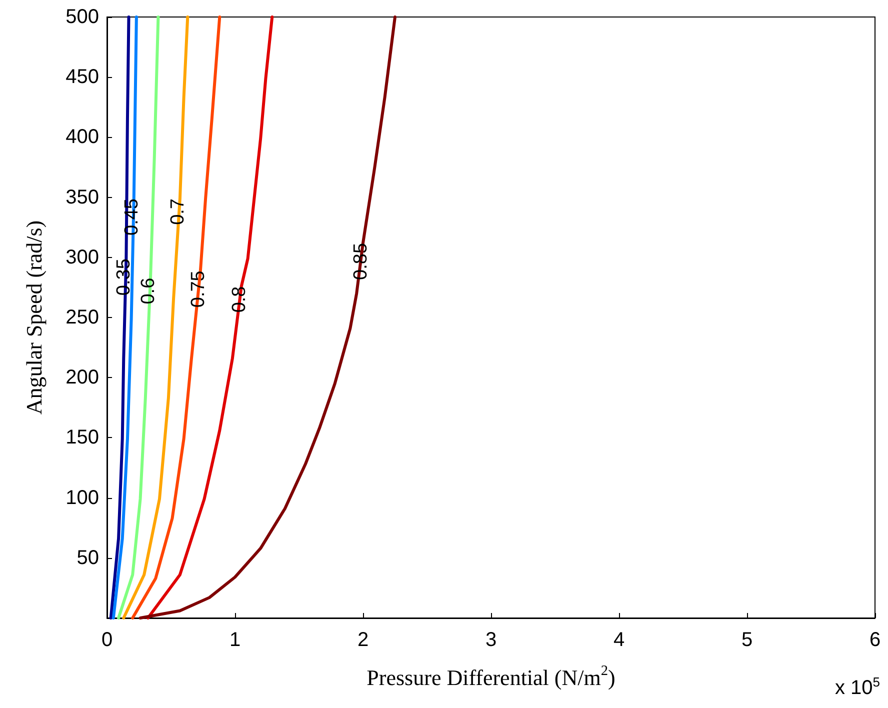 The height and width of the screenshot is (708, 888). What do you see at coordinates (82, 257) in the screenshot?
I see `y-tick-label: 300` at bounding box center [82, 257].